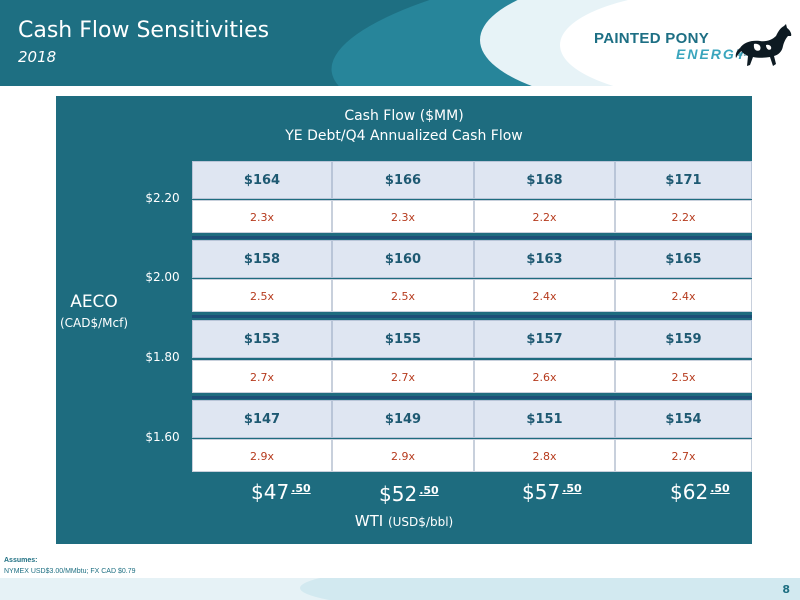  What do you see at coordinates (683, 339) in the screenshot?
I see `cash-flow-cell: $159` at bounding box center [683, 339].